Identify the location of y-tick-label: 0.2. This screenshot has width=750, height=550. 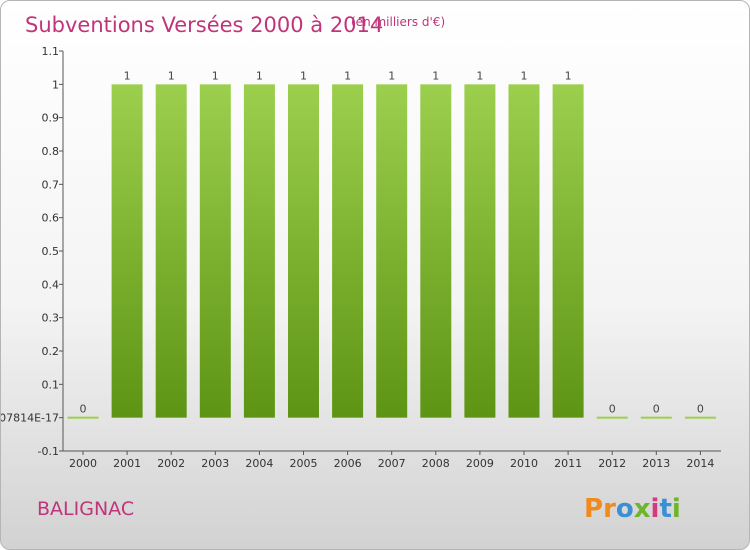
(51, 351).